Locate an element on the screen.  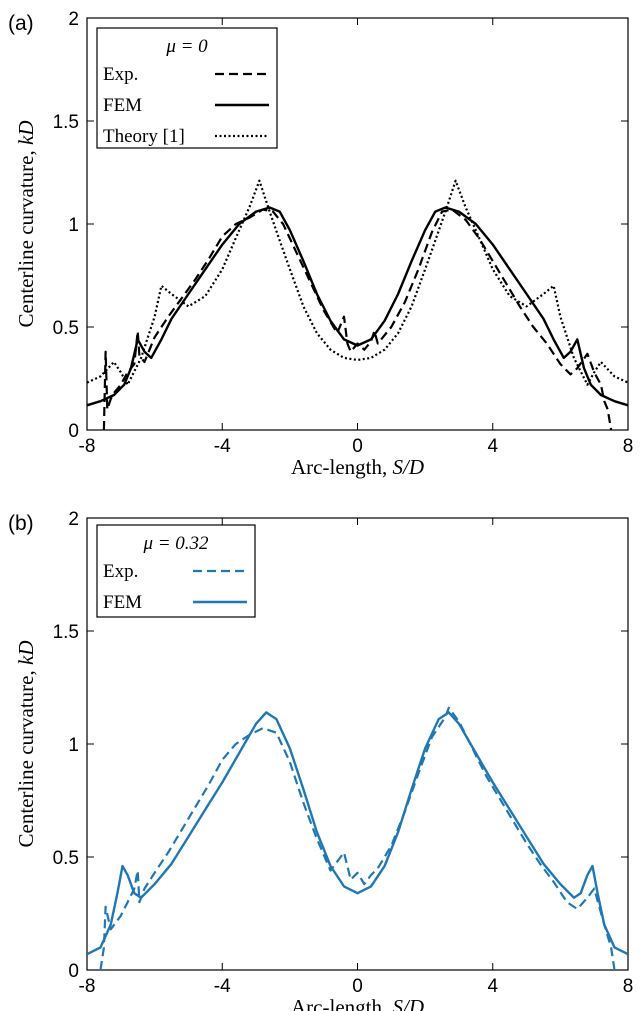
legend-entry-label: Theory [1] is located at coordinates (144, 136).